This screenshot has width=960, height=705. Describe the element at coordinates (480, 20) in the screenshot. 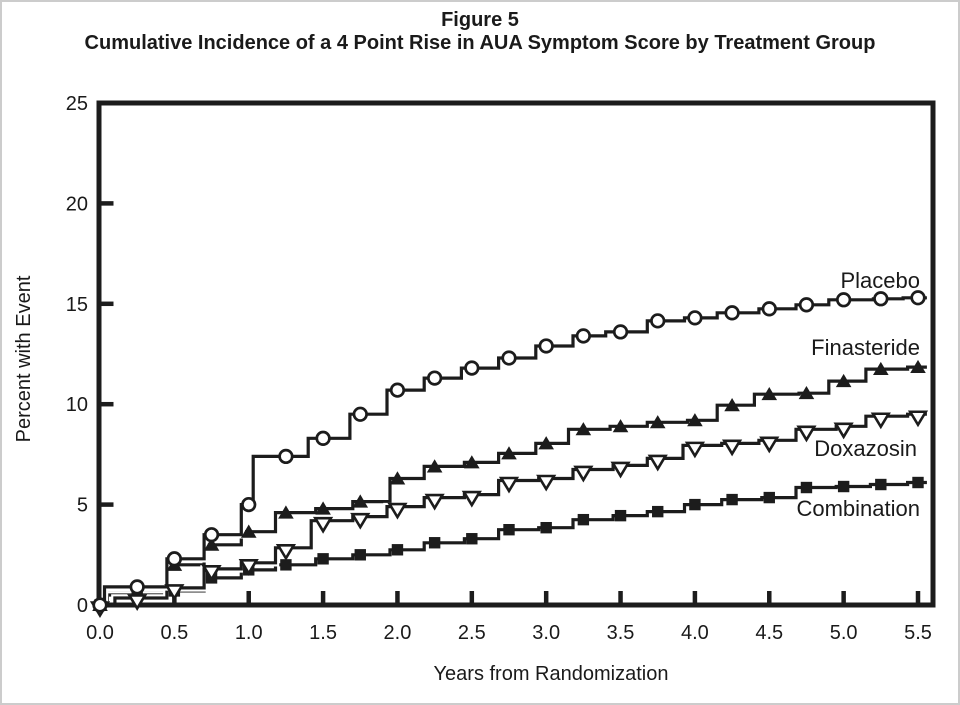

I see `figure-number: Figure 5` at that location.